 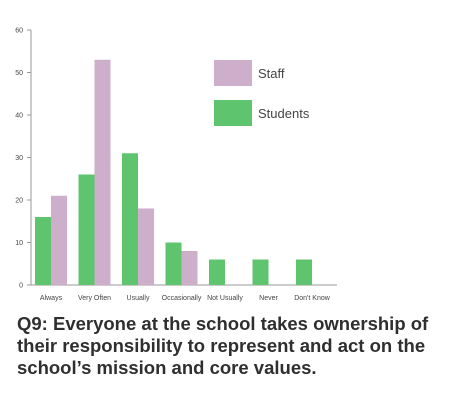 What do you see at coordinates (19, 201) in the screenshot?
I see `y-tick-label: 20` at bounding box center [19, 201].